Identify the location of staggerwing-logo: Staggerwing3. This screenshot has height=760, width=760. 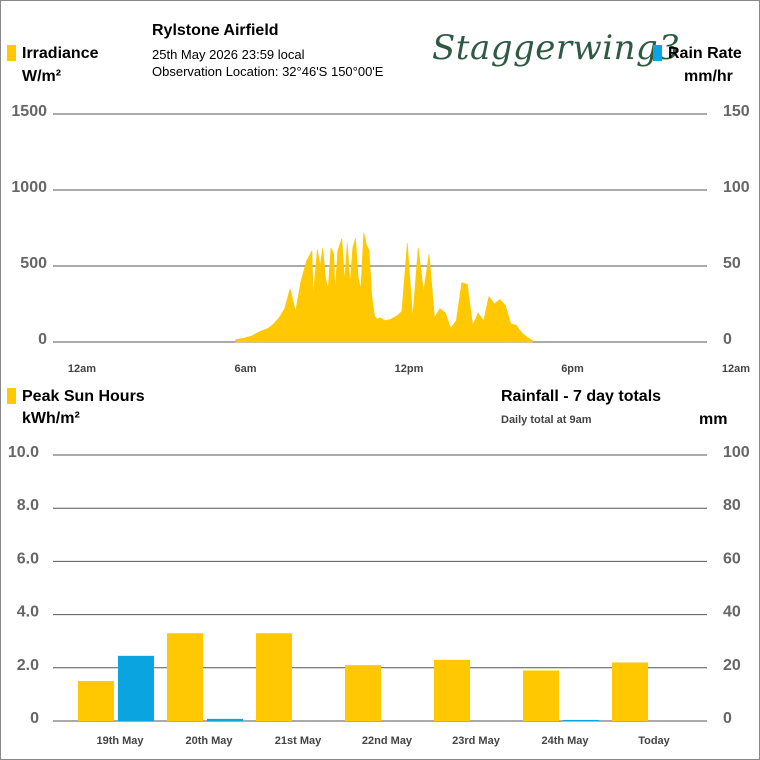
(556, 48).